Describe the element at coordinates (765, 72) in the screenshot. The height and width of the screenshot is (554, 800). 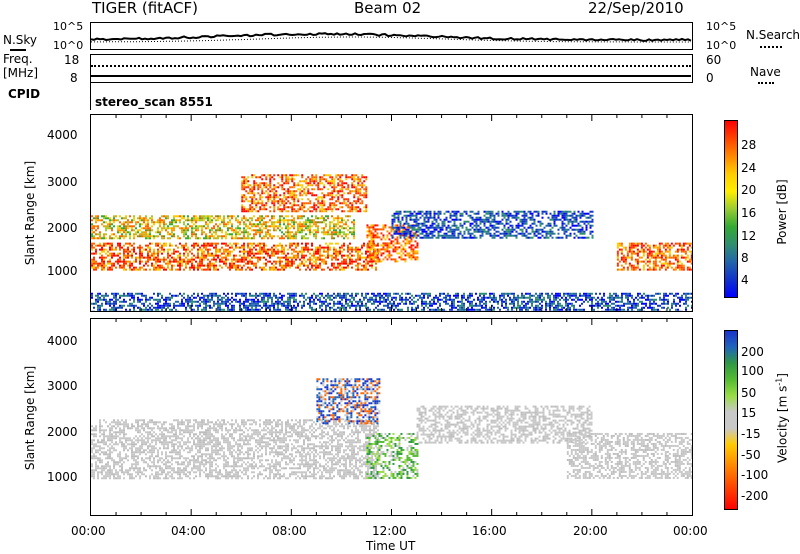
I see `nave-label: Nave` at that location.